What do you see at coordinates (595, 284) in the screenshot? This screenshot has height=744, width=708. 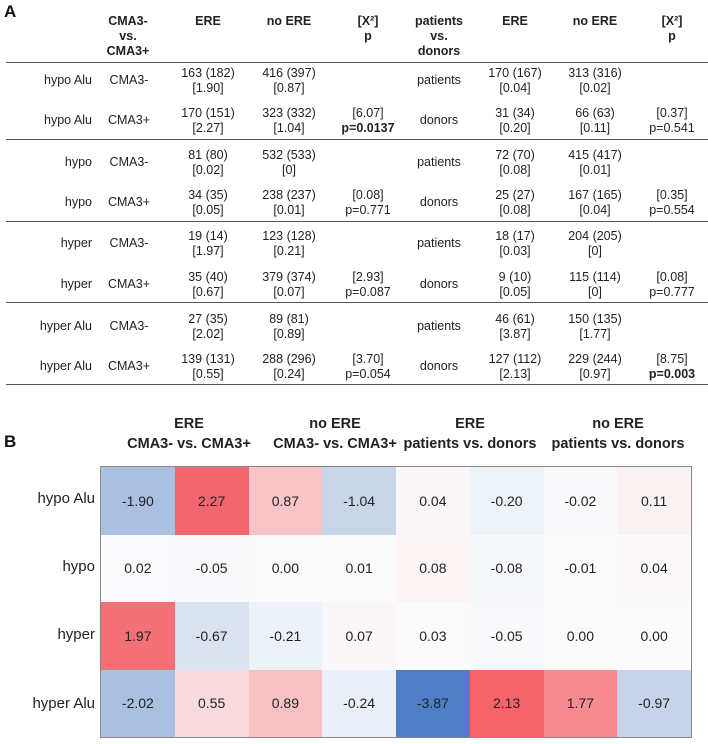 I see `table-cell-n: 115 (114) [0]` at bounding box center [595, 284].